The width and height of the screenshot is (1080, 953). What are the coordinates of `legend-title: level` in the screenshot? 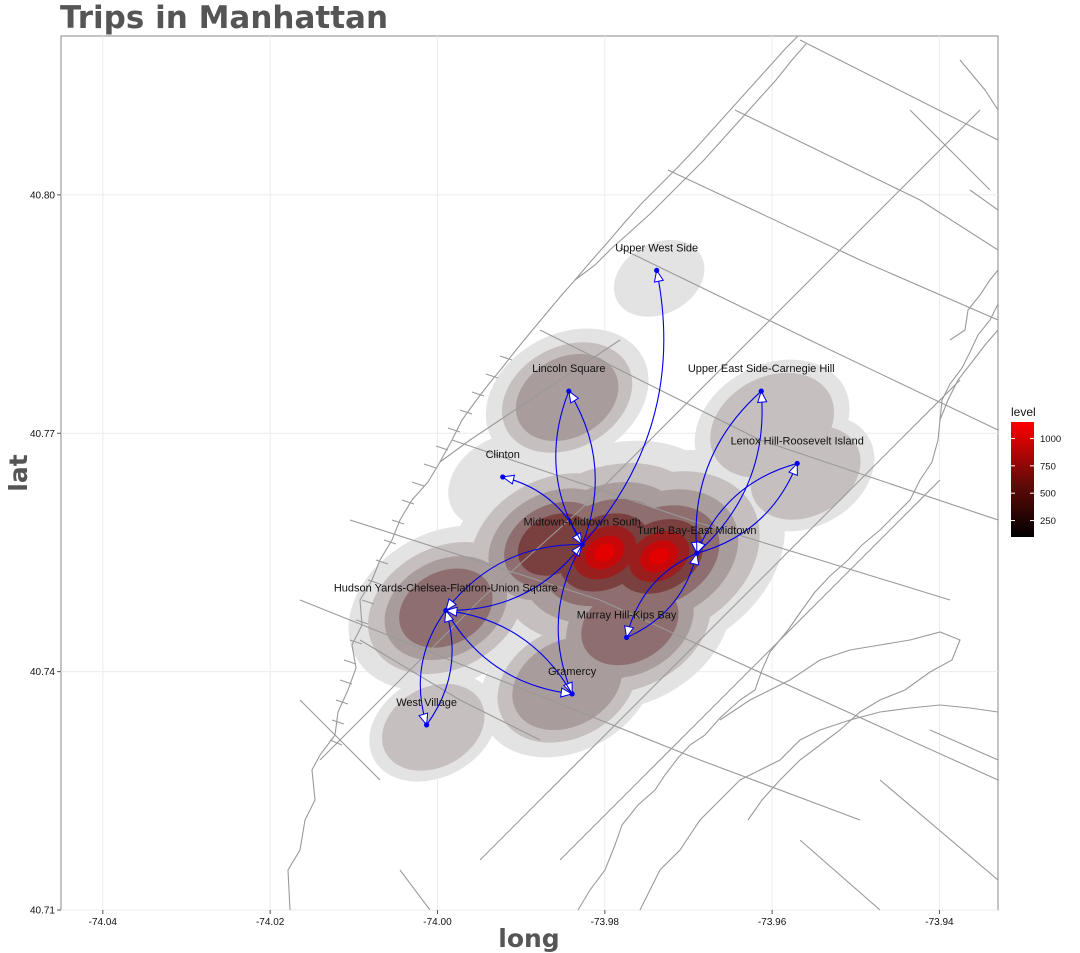 It's located at (1023, 412).